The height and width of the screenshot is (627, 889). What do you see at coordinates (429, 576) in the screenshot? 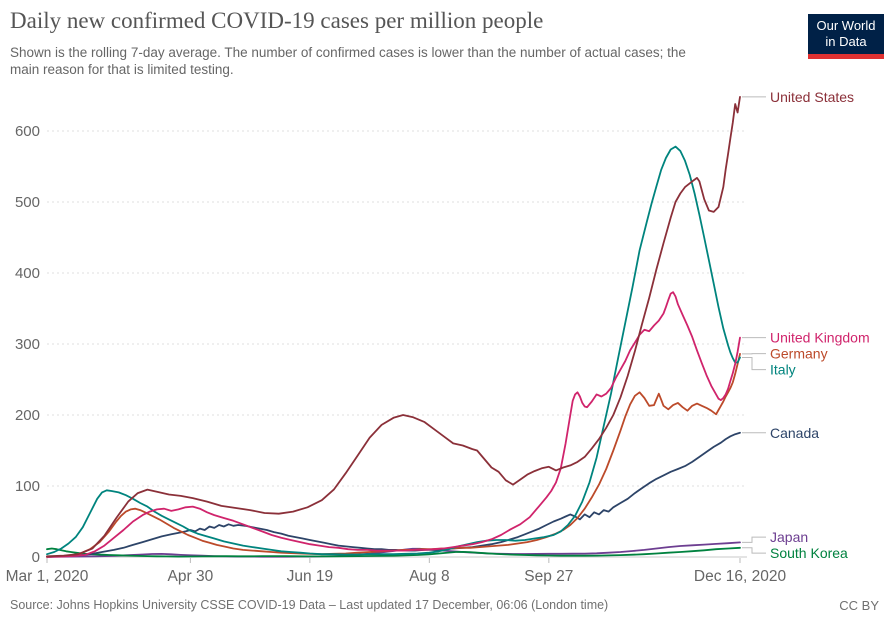
I see `x-tick-label: Aug 8` at bounding box center [429, 576].